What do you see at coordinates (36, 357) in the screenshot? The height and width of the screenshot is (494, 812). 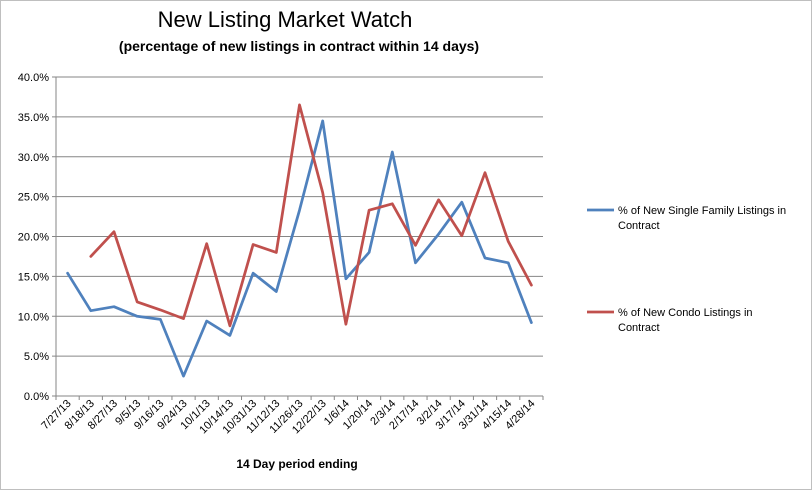 I see `y-tick-label: 5.0%` at bounding box center [36, 357].